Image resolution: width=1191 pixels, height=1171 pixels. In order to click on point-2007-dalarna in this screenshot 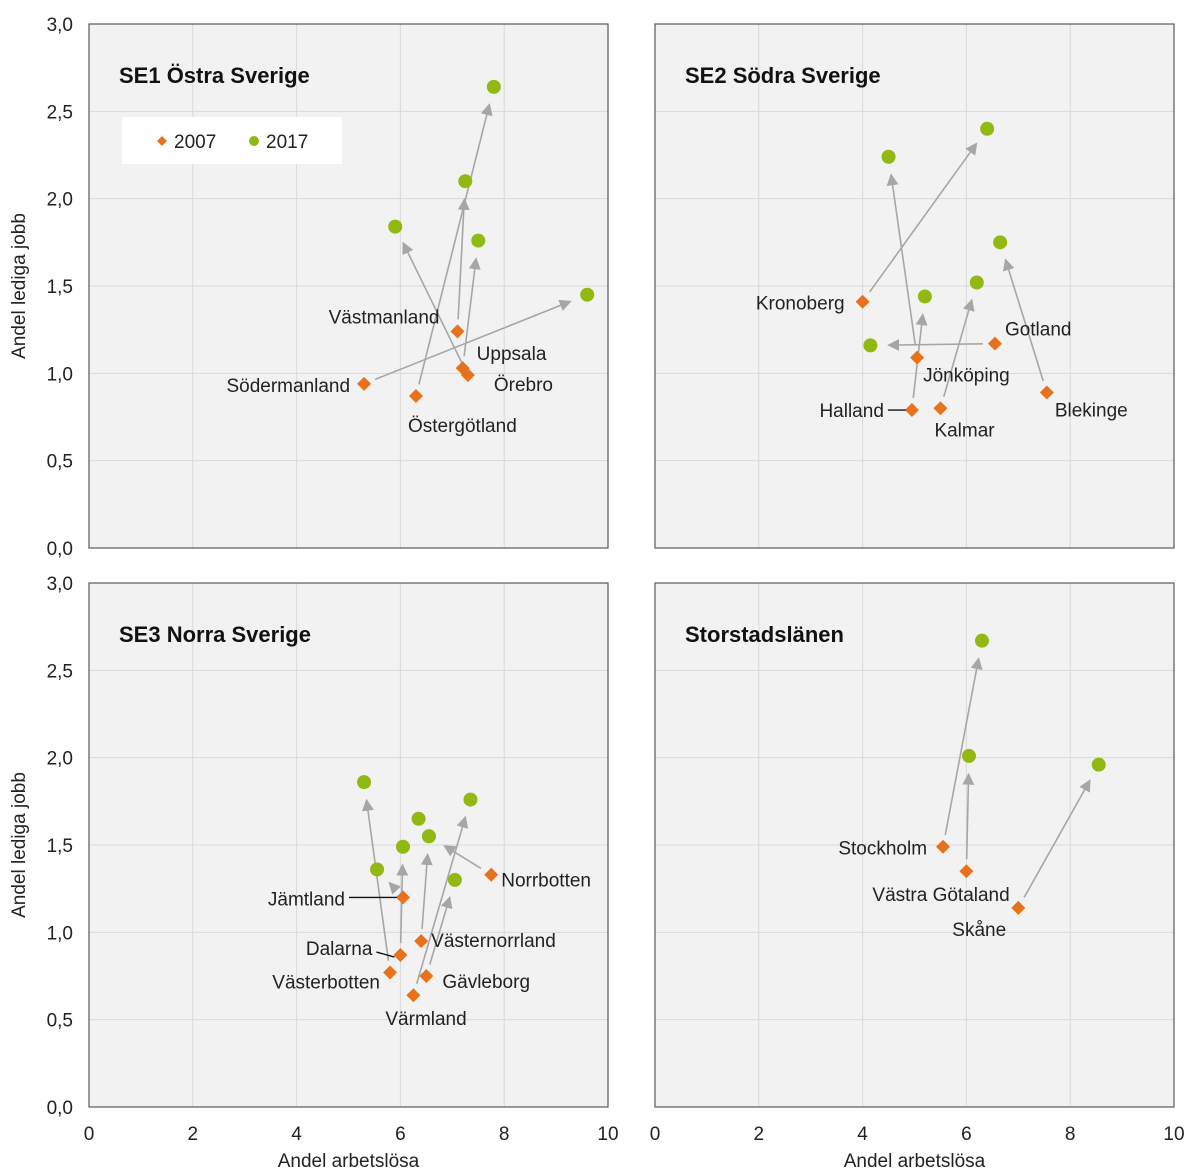, I will do `click(400, 955)`.